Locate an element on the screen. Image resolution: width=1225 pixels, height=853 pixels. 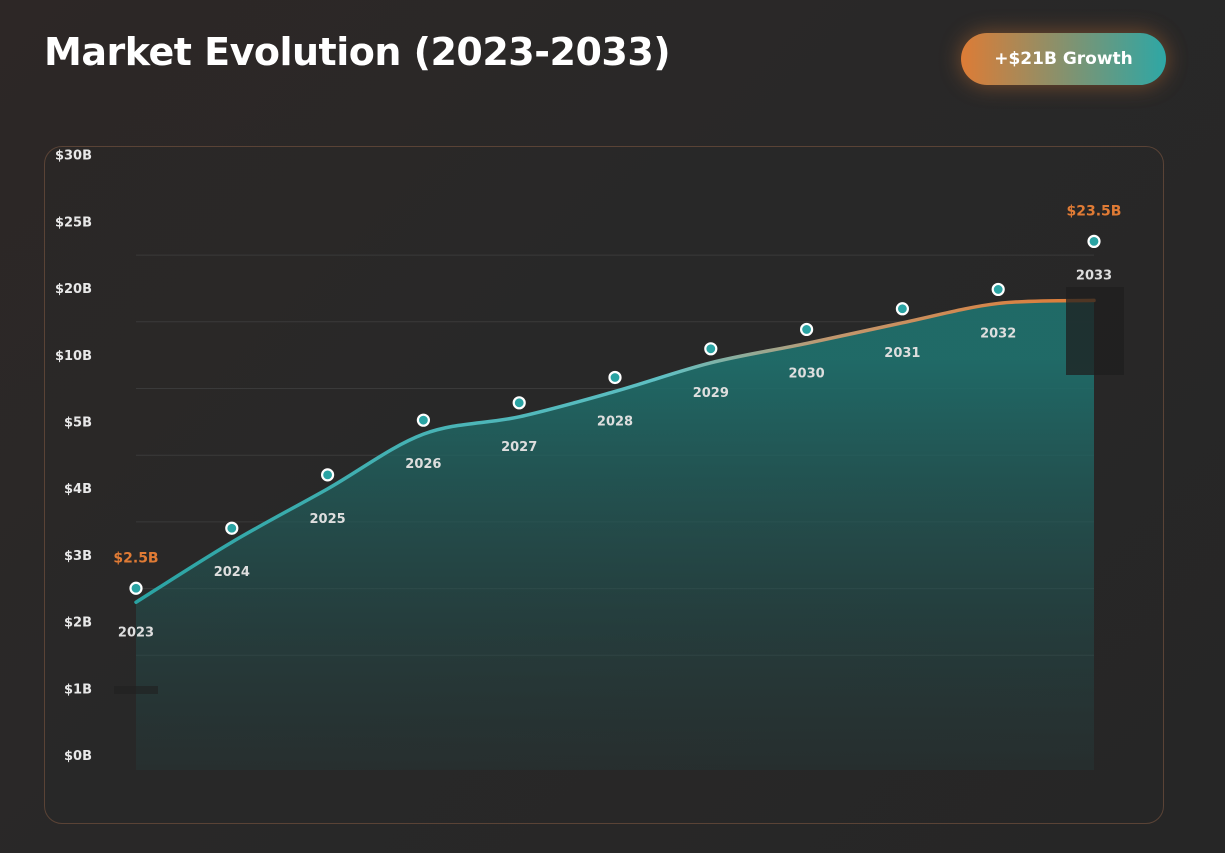
y-tick-label: $30B is located at coordinates (73, 156).